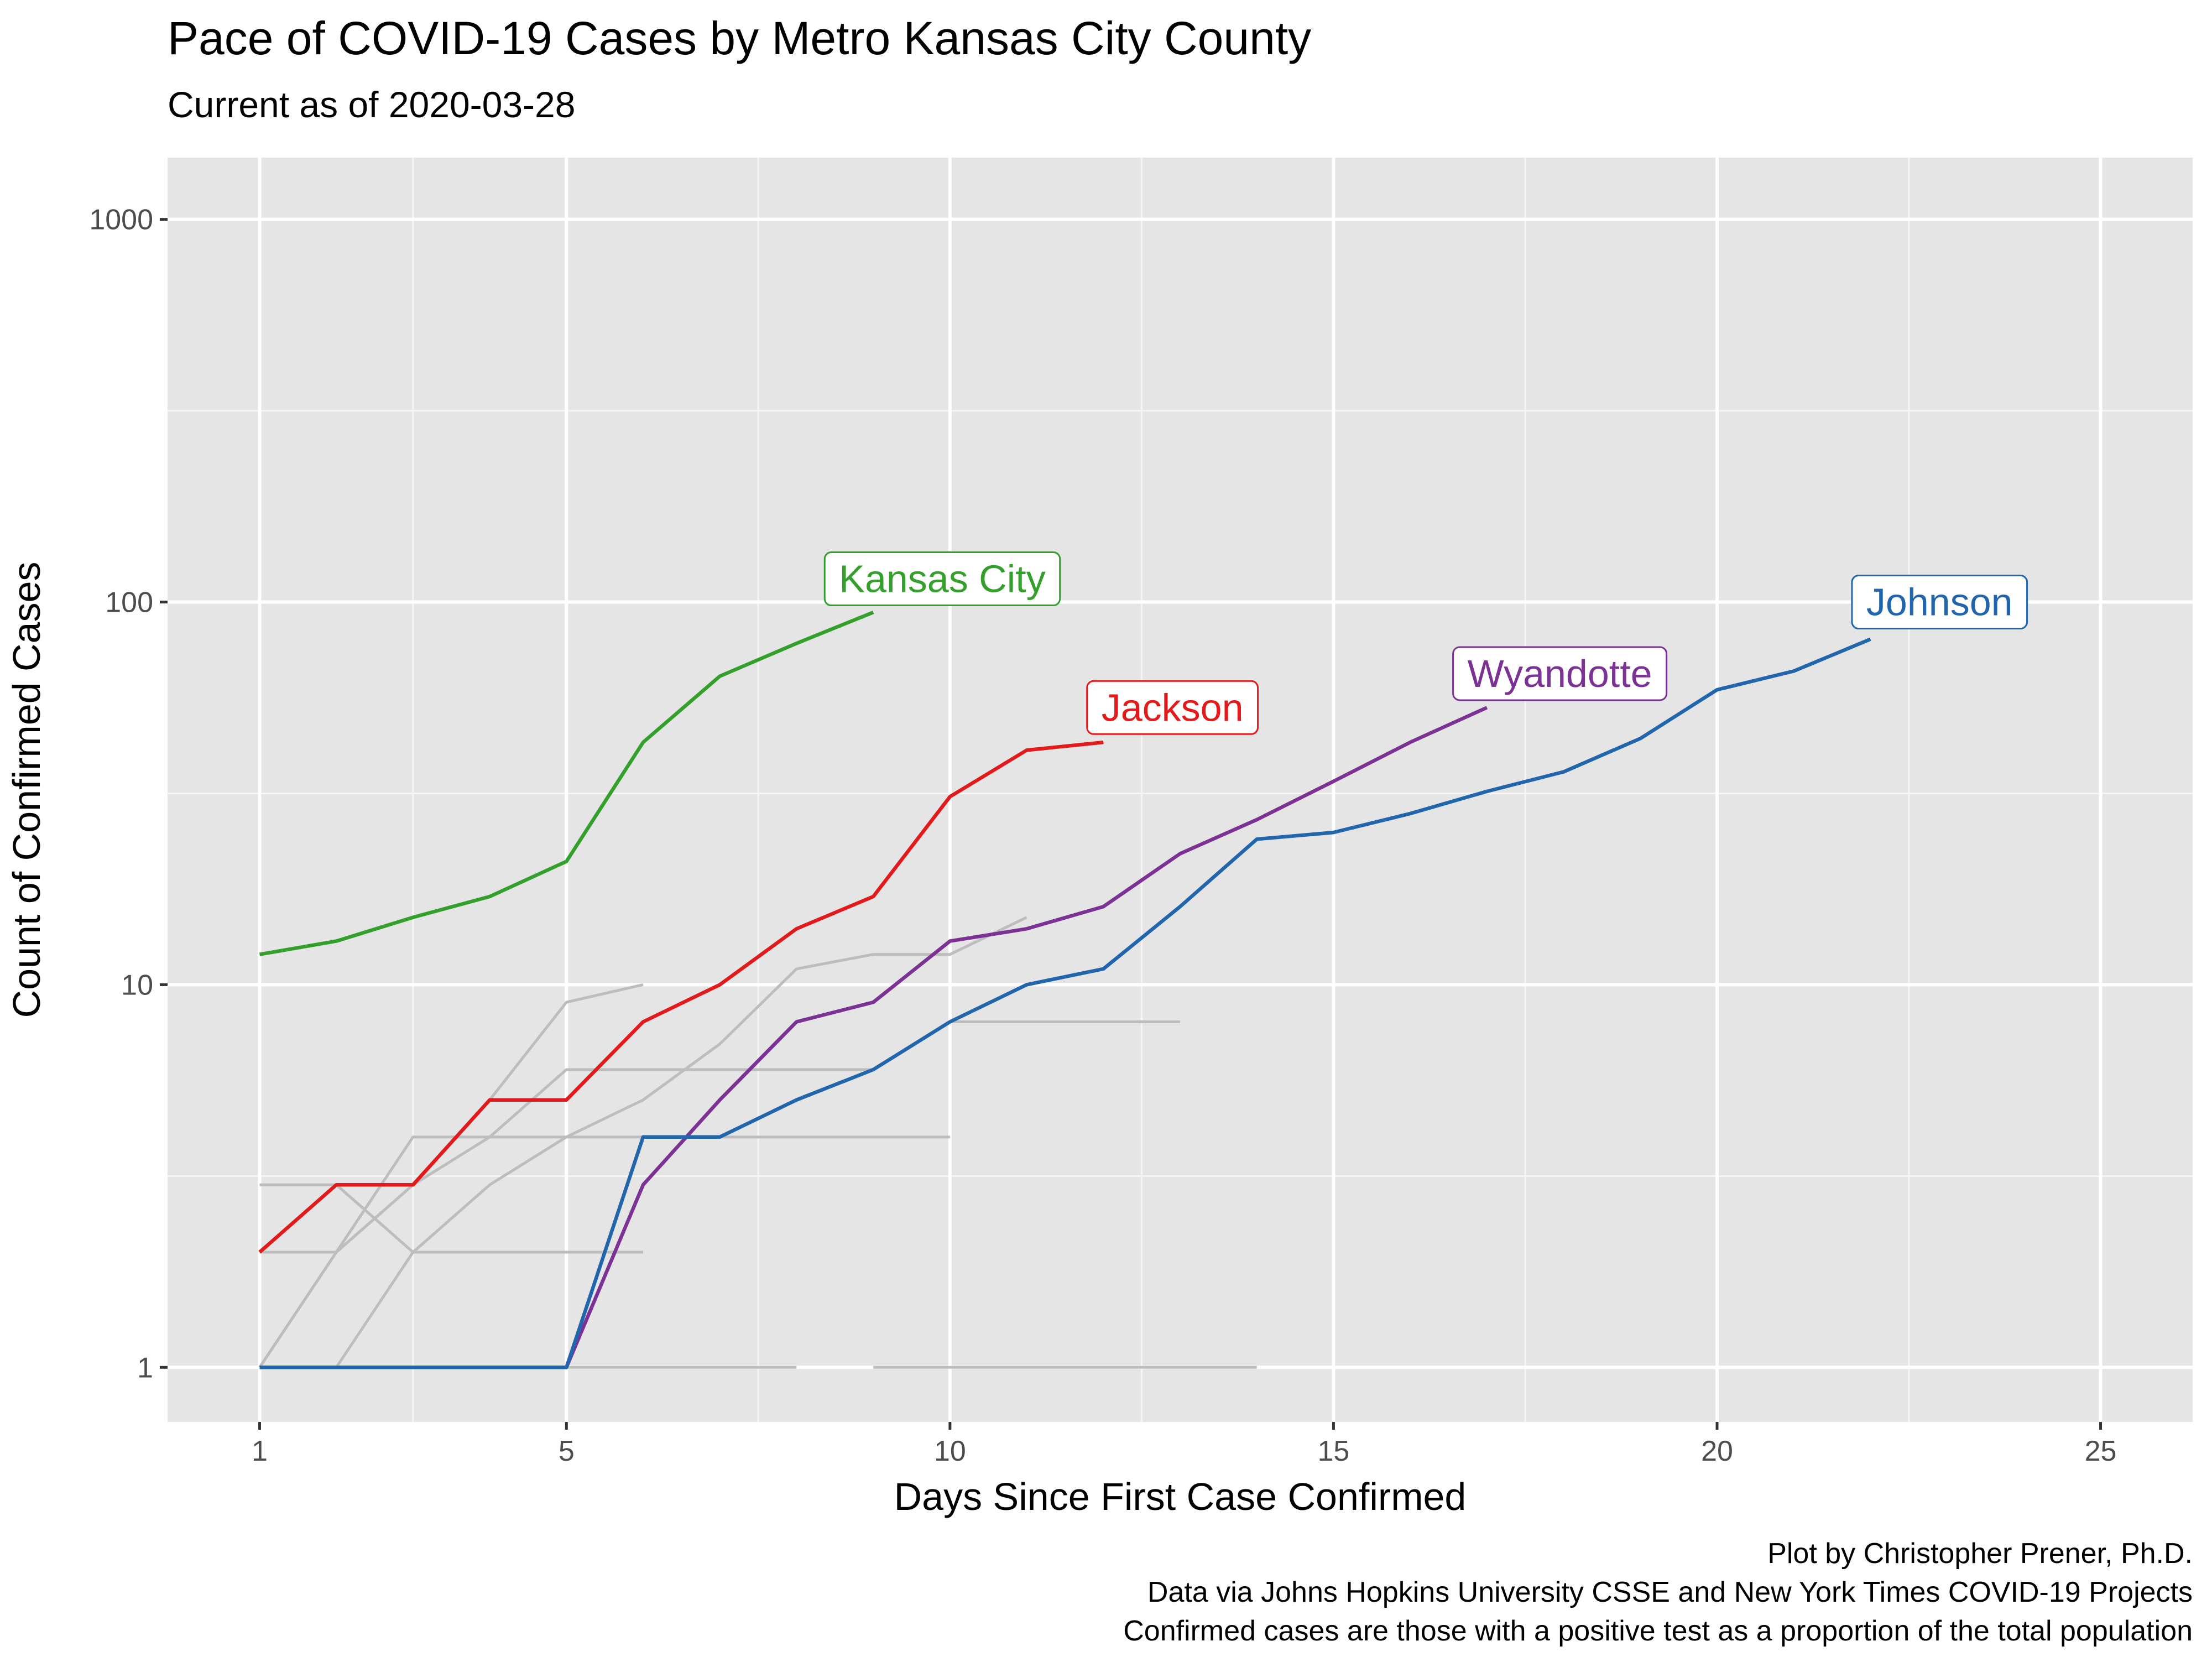 The image size is (2212, 1662). What do you see at coordinates (145, 1368) in the screenshot?
I see `y-tick-label: 1` at bounding box center [145, 1368].